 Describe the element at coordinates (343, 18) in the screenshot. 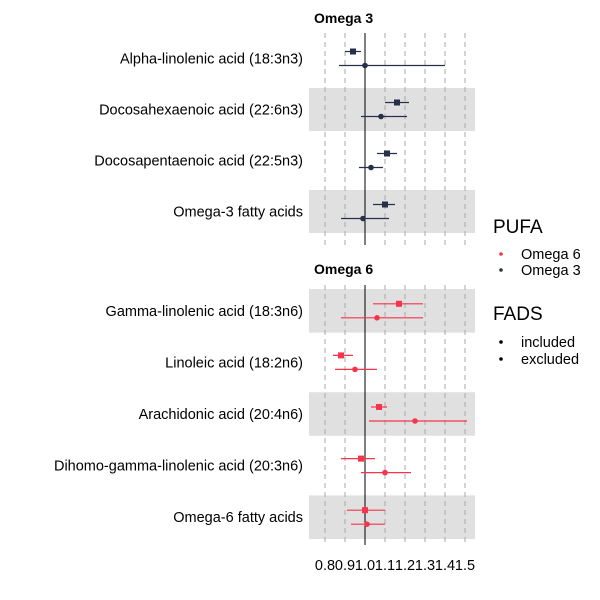

I see `panel-title: Omega 3` at that location.